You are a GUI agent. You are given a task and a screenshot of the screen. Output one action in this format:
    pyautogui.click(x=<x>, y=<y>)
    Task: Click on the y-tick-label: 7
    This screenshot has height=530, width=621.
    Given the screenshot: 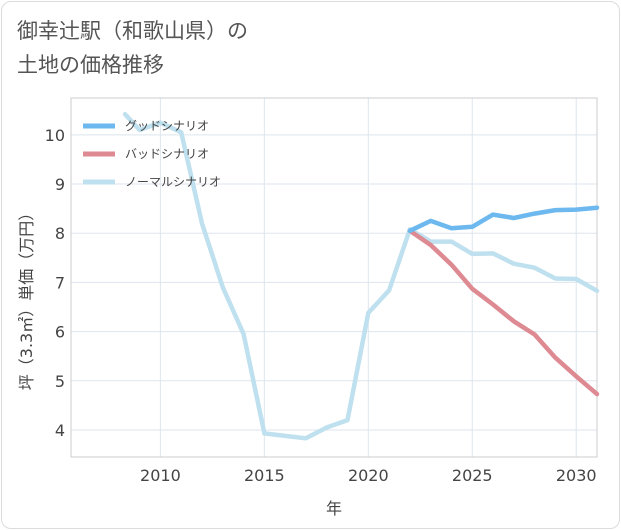 What is the action you would take?
    pyautogui.click(x=60, y=282)
    